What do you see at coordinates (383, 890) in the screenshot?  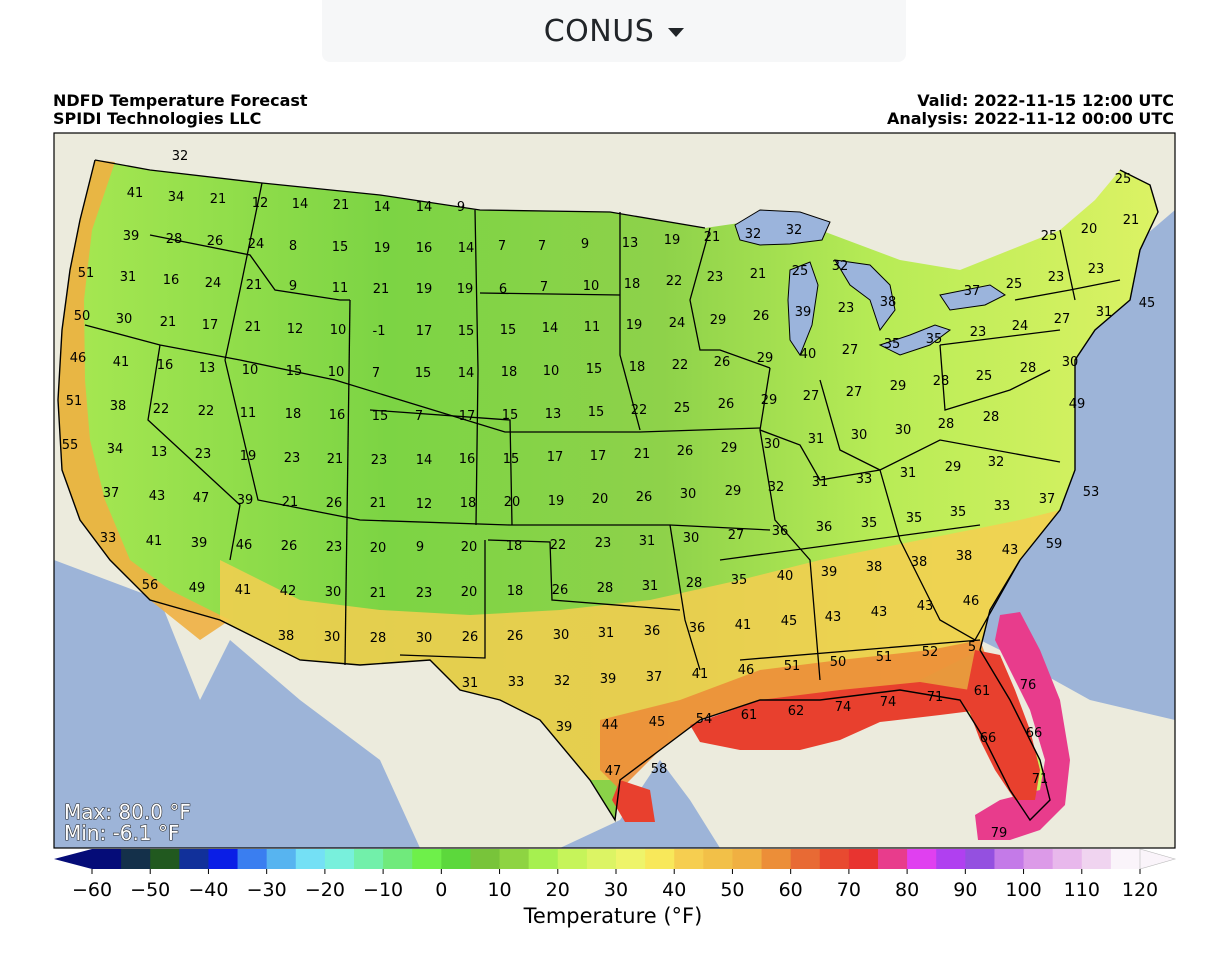 I see `colorbar-tick-label: −10` at bounding box center [383, 890].